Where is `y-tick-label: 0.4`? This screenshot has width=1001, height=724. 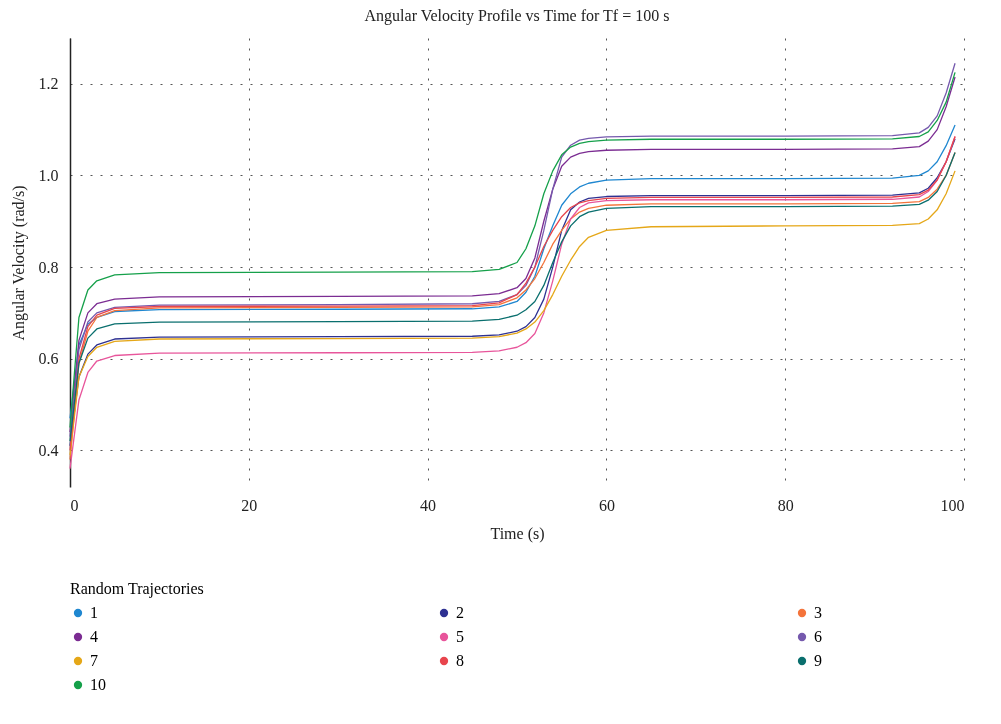 y-tick-label: 0.4 is located at coordinates (48, 450).